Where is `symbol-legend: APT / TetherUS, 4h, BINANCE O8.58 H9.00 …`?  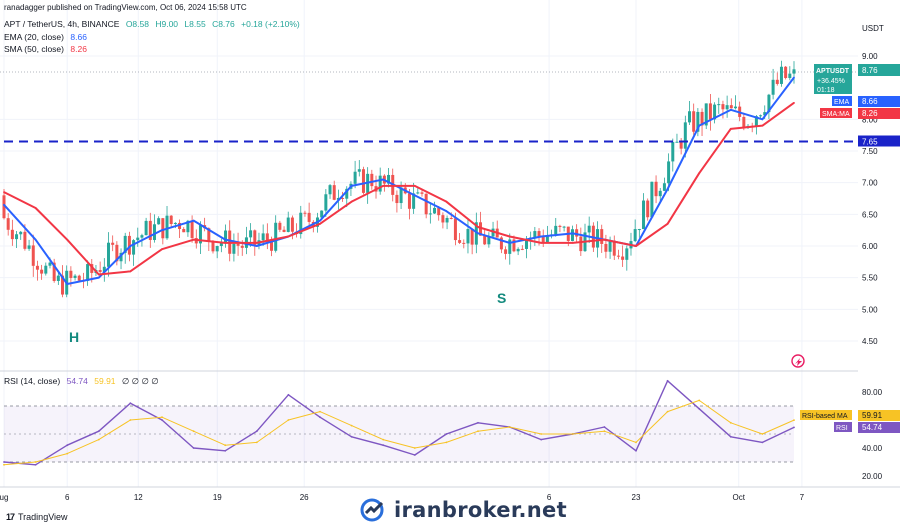
symbol-legend: APT / TetherUS, 4h, BINANCE O8.58 H9.00 … is located at coordinates (154, 24).